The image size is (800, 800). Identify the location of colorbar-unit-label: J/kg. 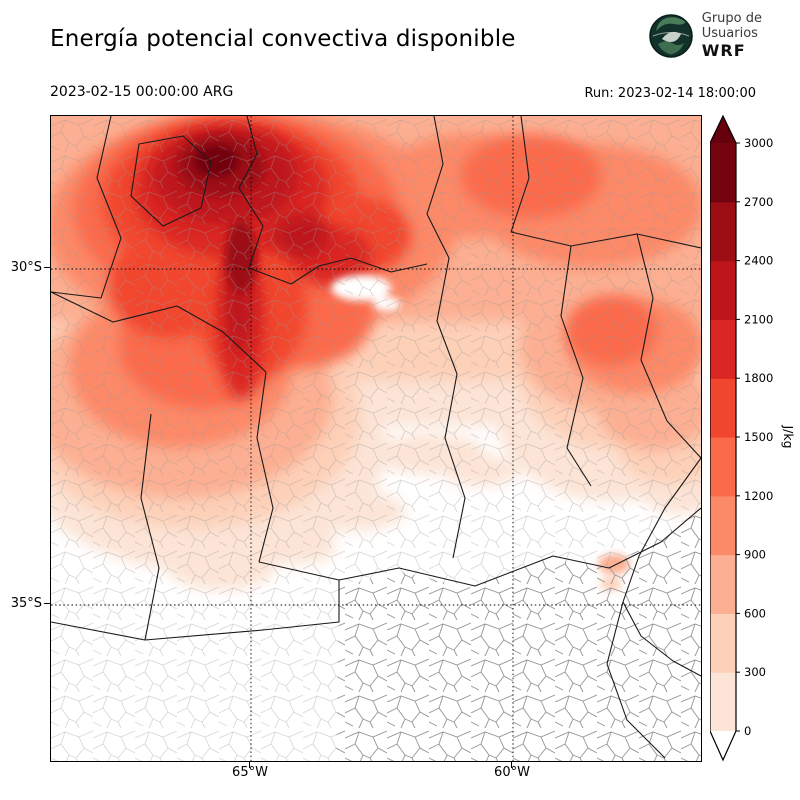
(788, 436).